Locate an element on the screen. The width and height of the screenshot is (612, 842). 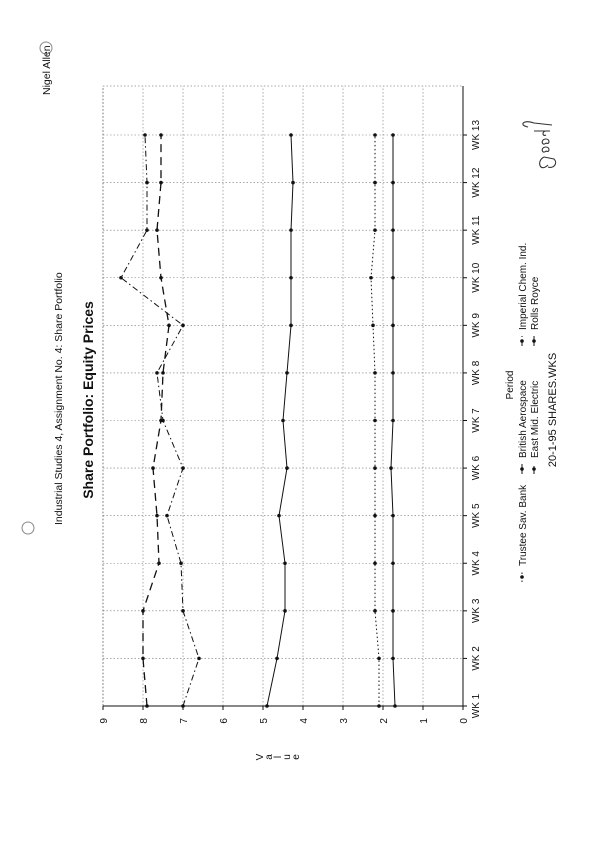
footer-file-info: 20-1-95 SHARES.WKS is located at coordinates (553, 410).